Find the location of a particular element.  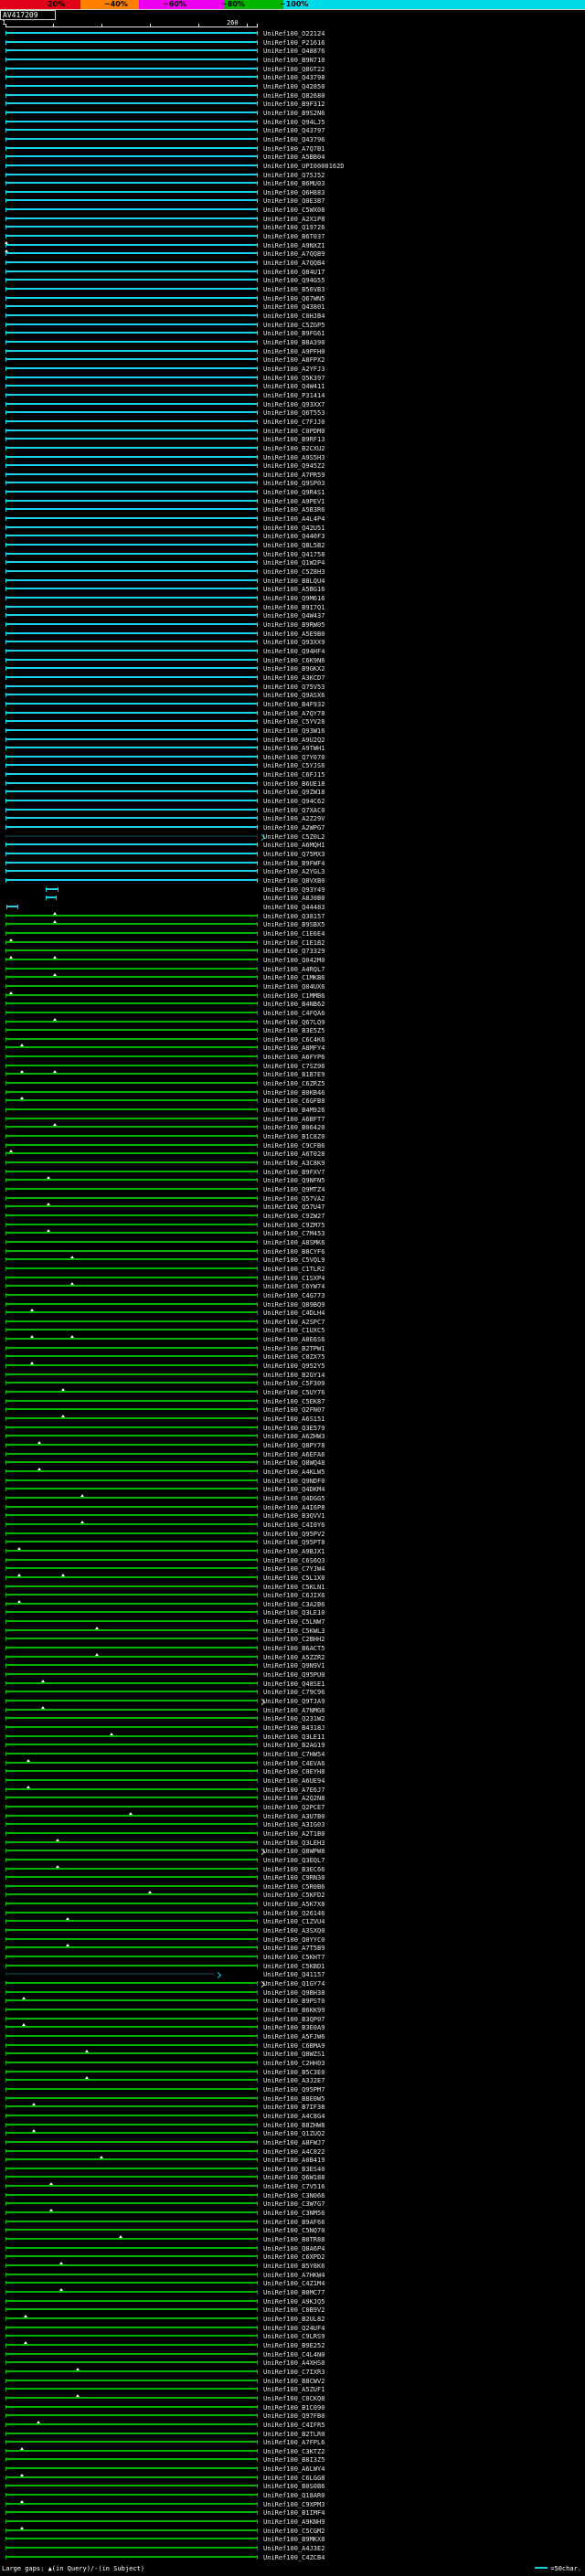

hit-label: UniRef100_Q94C62 is located at coordinates (294, 802).